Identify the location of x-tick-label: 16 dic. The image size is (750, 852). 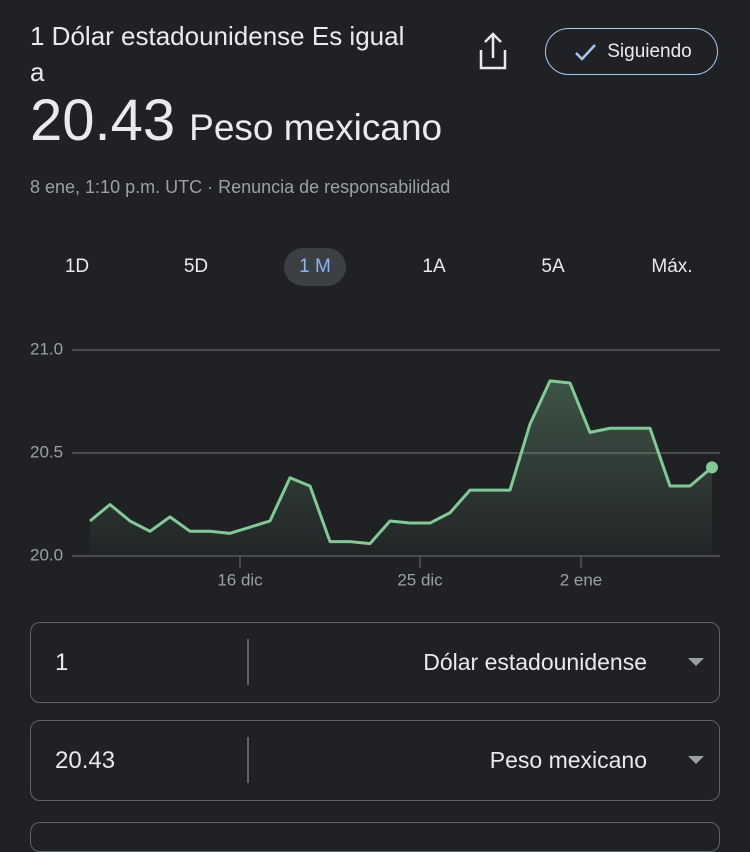
(240, 579).